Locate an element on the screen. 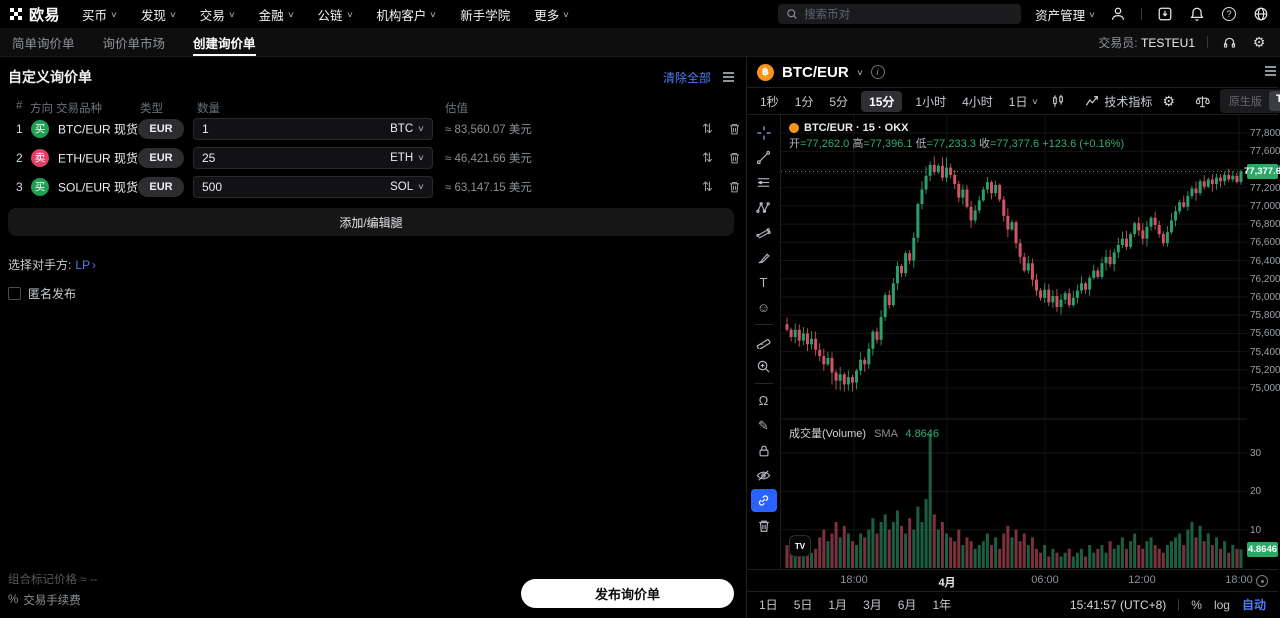 The image size is (1280, 618). instrument-selector: ETH/EUR 现货› is located at coordinates (104, 157).